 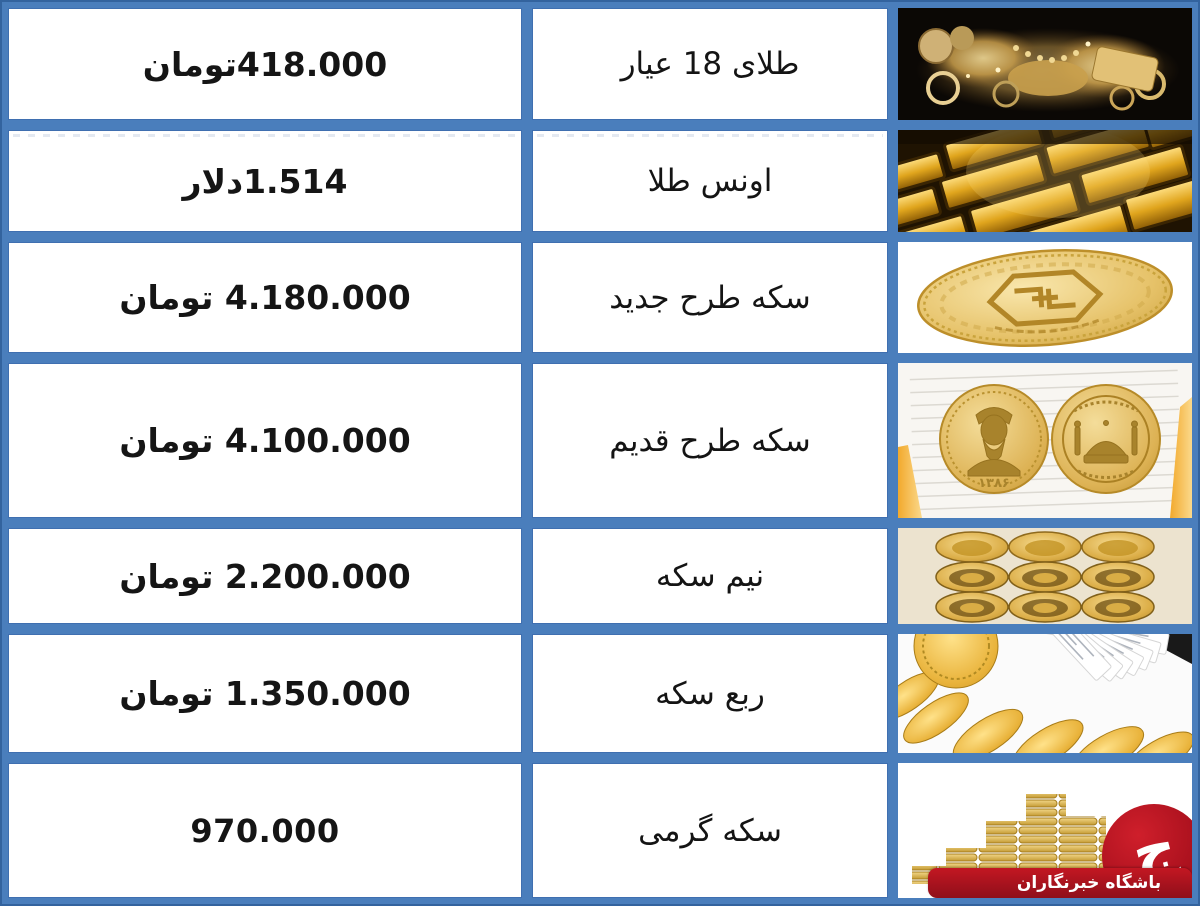 I want to click on coins-under-papers, so click(x=1045, y=712).